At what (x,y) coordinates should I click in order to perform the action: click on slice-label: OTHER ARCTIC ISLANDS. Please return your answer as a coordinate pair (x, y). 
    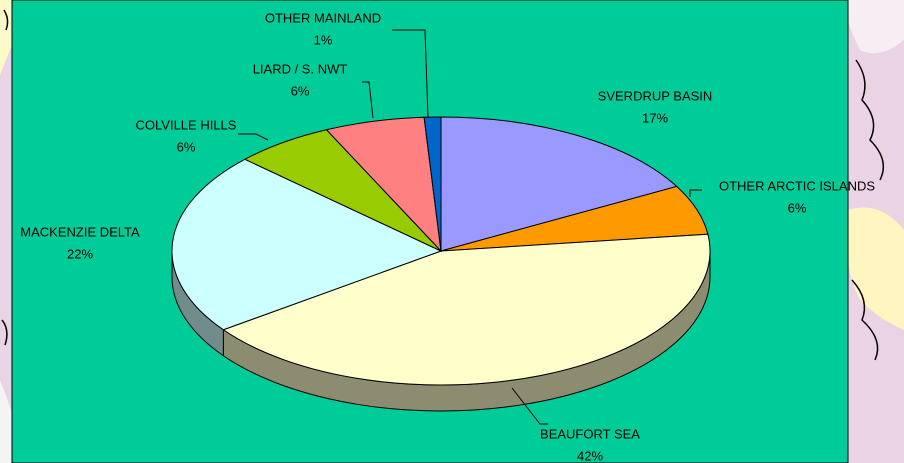
    Looking at the image, I should click on (797, 185).